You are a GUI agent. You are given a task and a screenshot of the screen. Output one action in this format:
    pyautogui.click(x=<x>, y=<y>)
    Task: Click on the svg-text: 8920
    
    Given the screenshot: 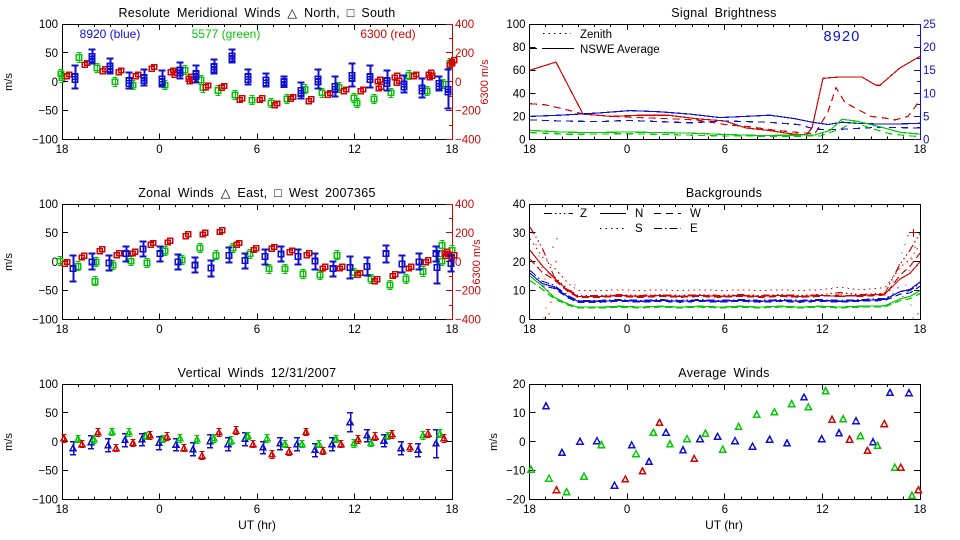 What is the action you would take?
    pyautogui.click(x=841, y=37)
    